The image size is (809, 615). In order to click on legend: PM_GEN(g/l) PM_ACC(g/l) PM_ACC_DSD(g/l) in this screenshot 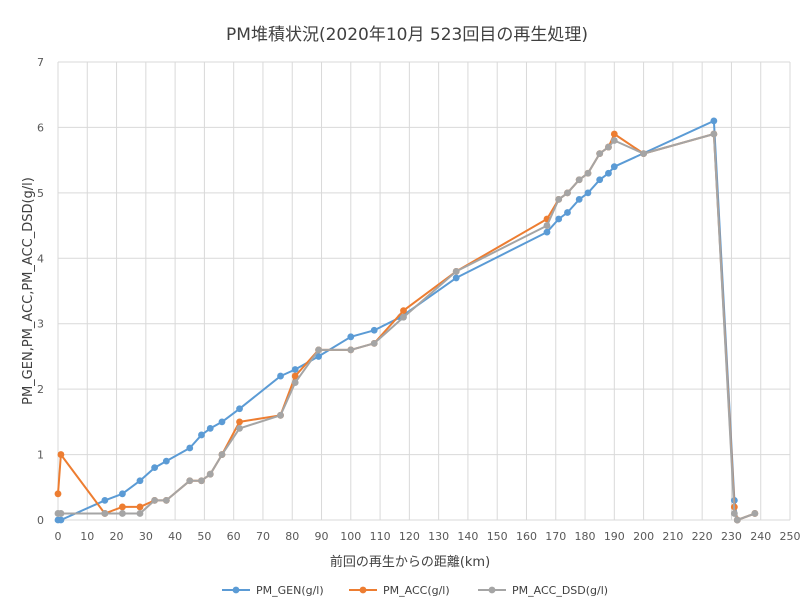, I will do `click(415, 590)`.